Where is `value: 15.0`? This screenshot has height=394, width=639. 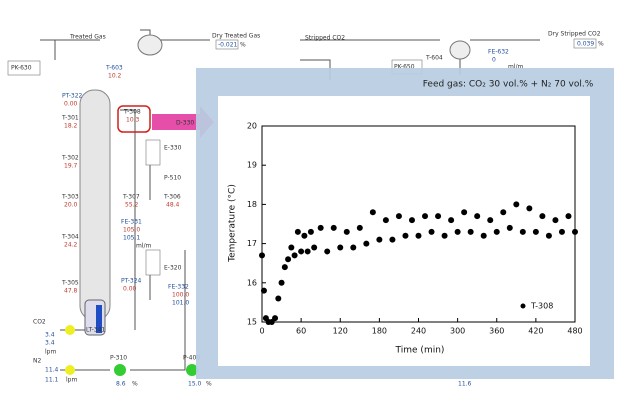 value: 15.0 is located at coordinates (195, 384).